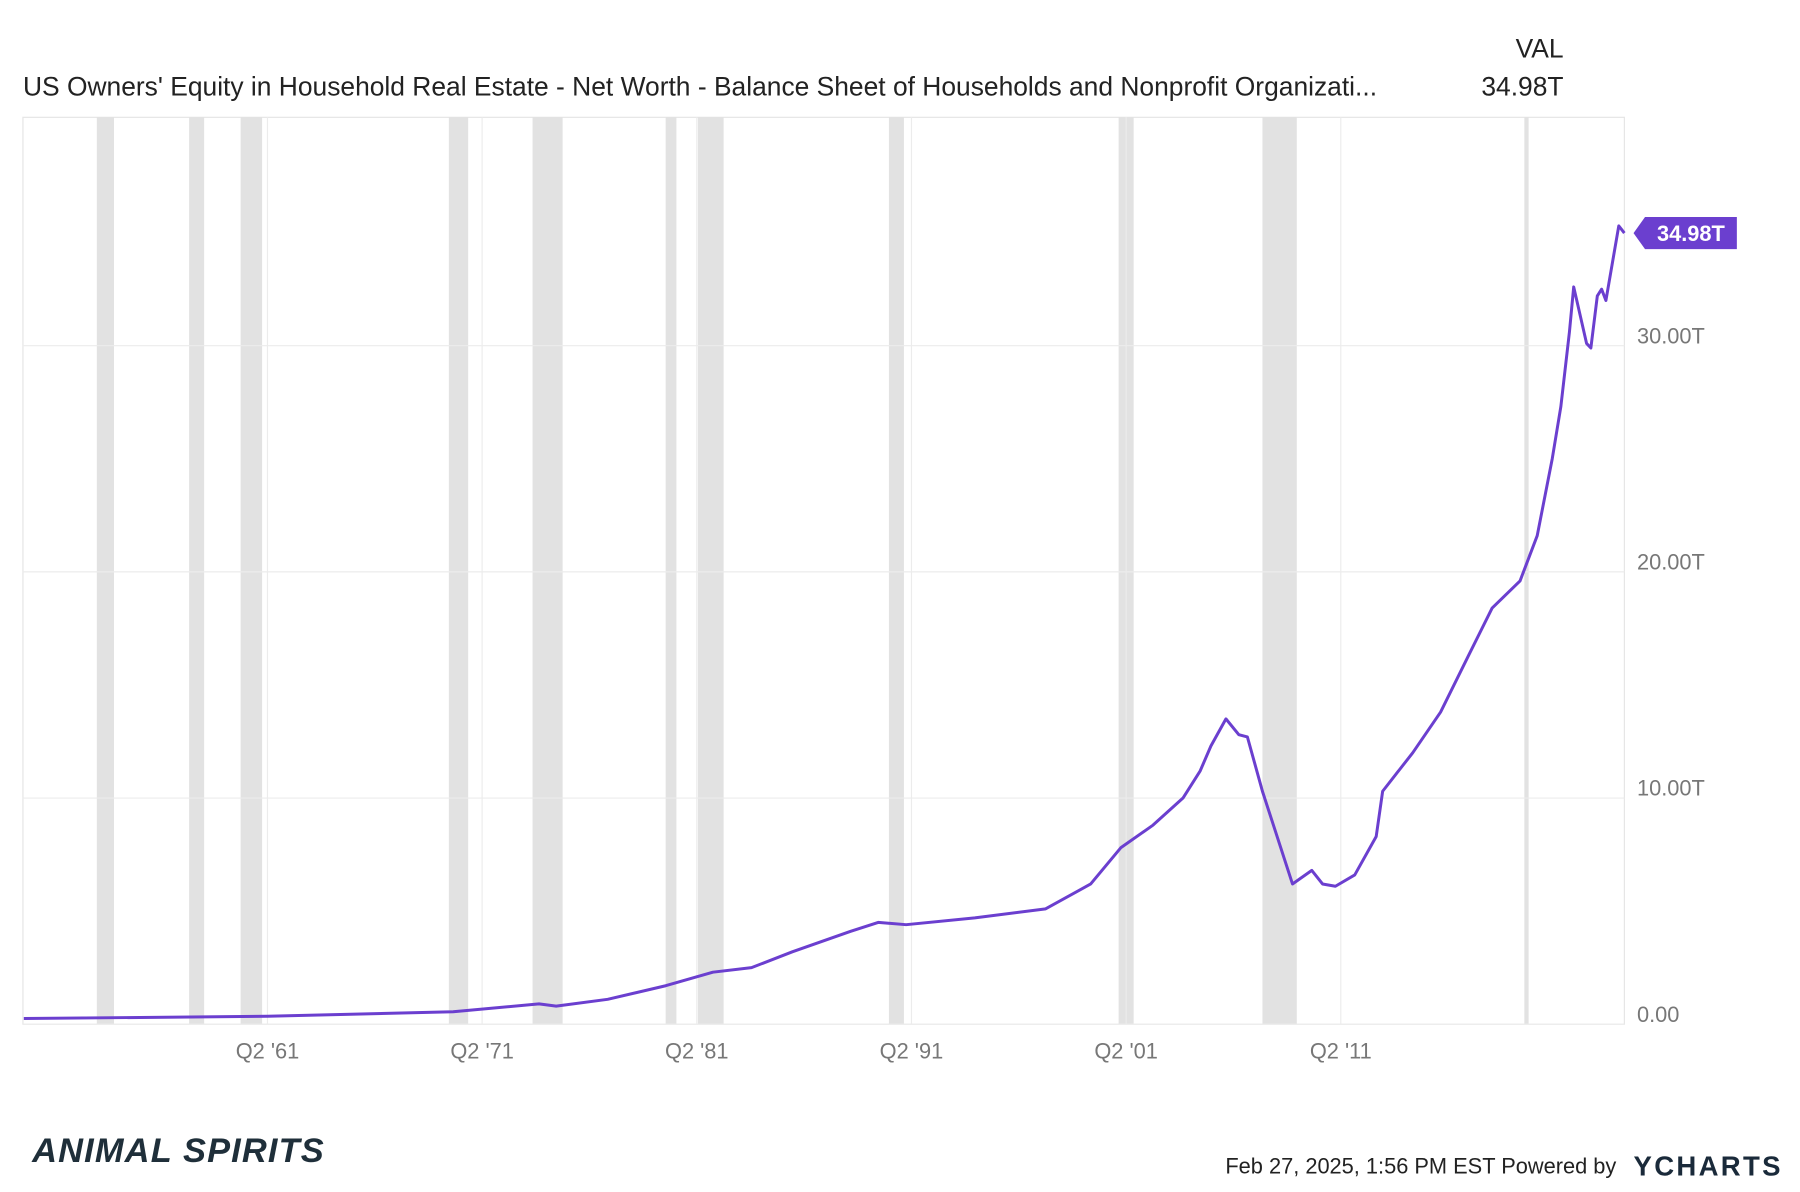 This screenshot has height=1192, width=1800. I want to click on end-badge, so click(1685, 233).